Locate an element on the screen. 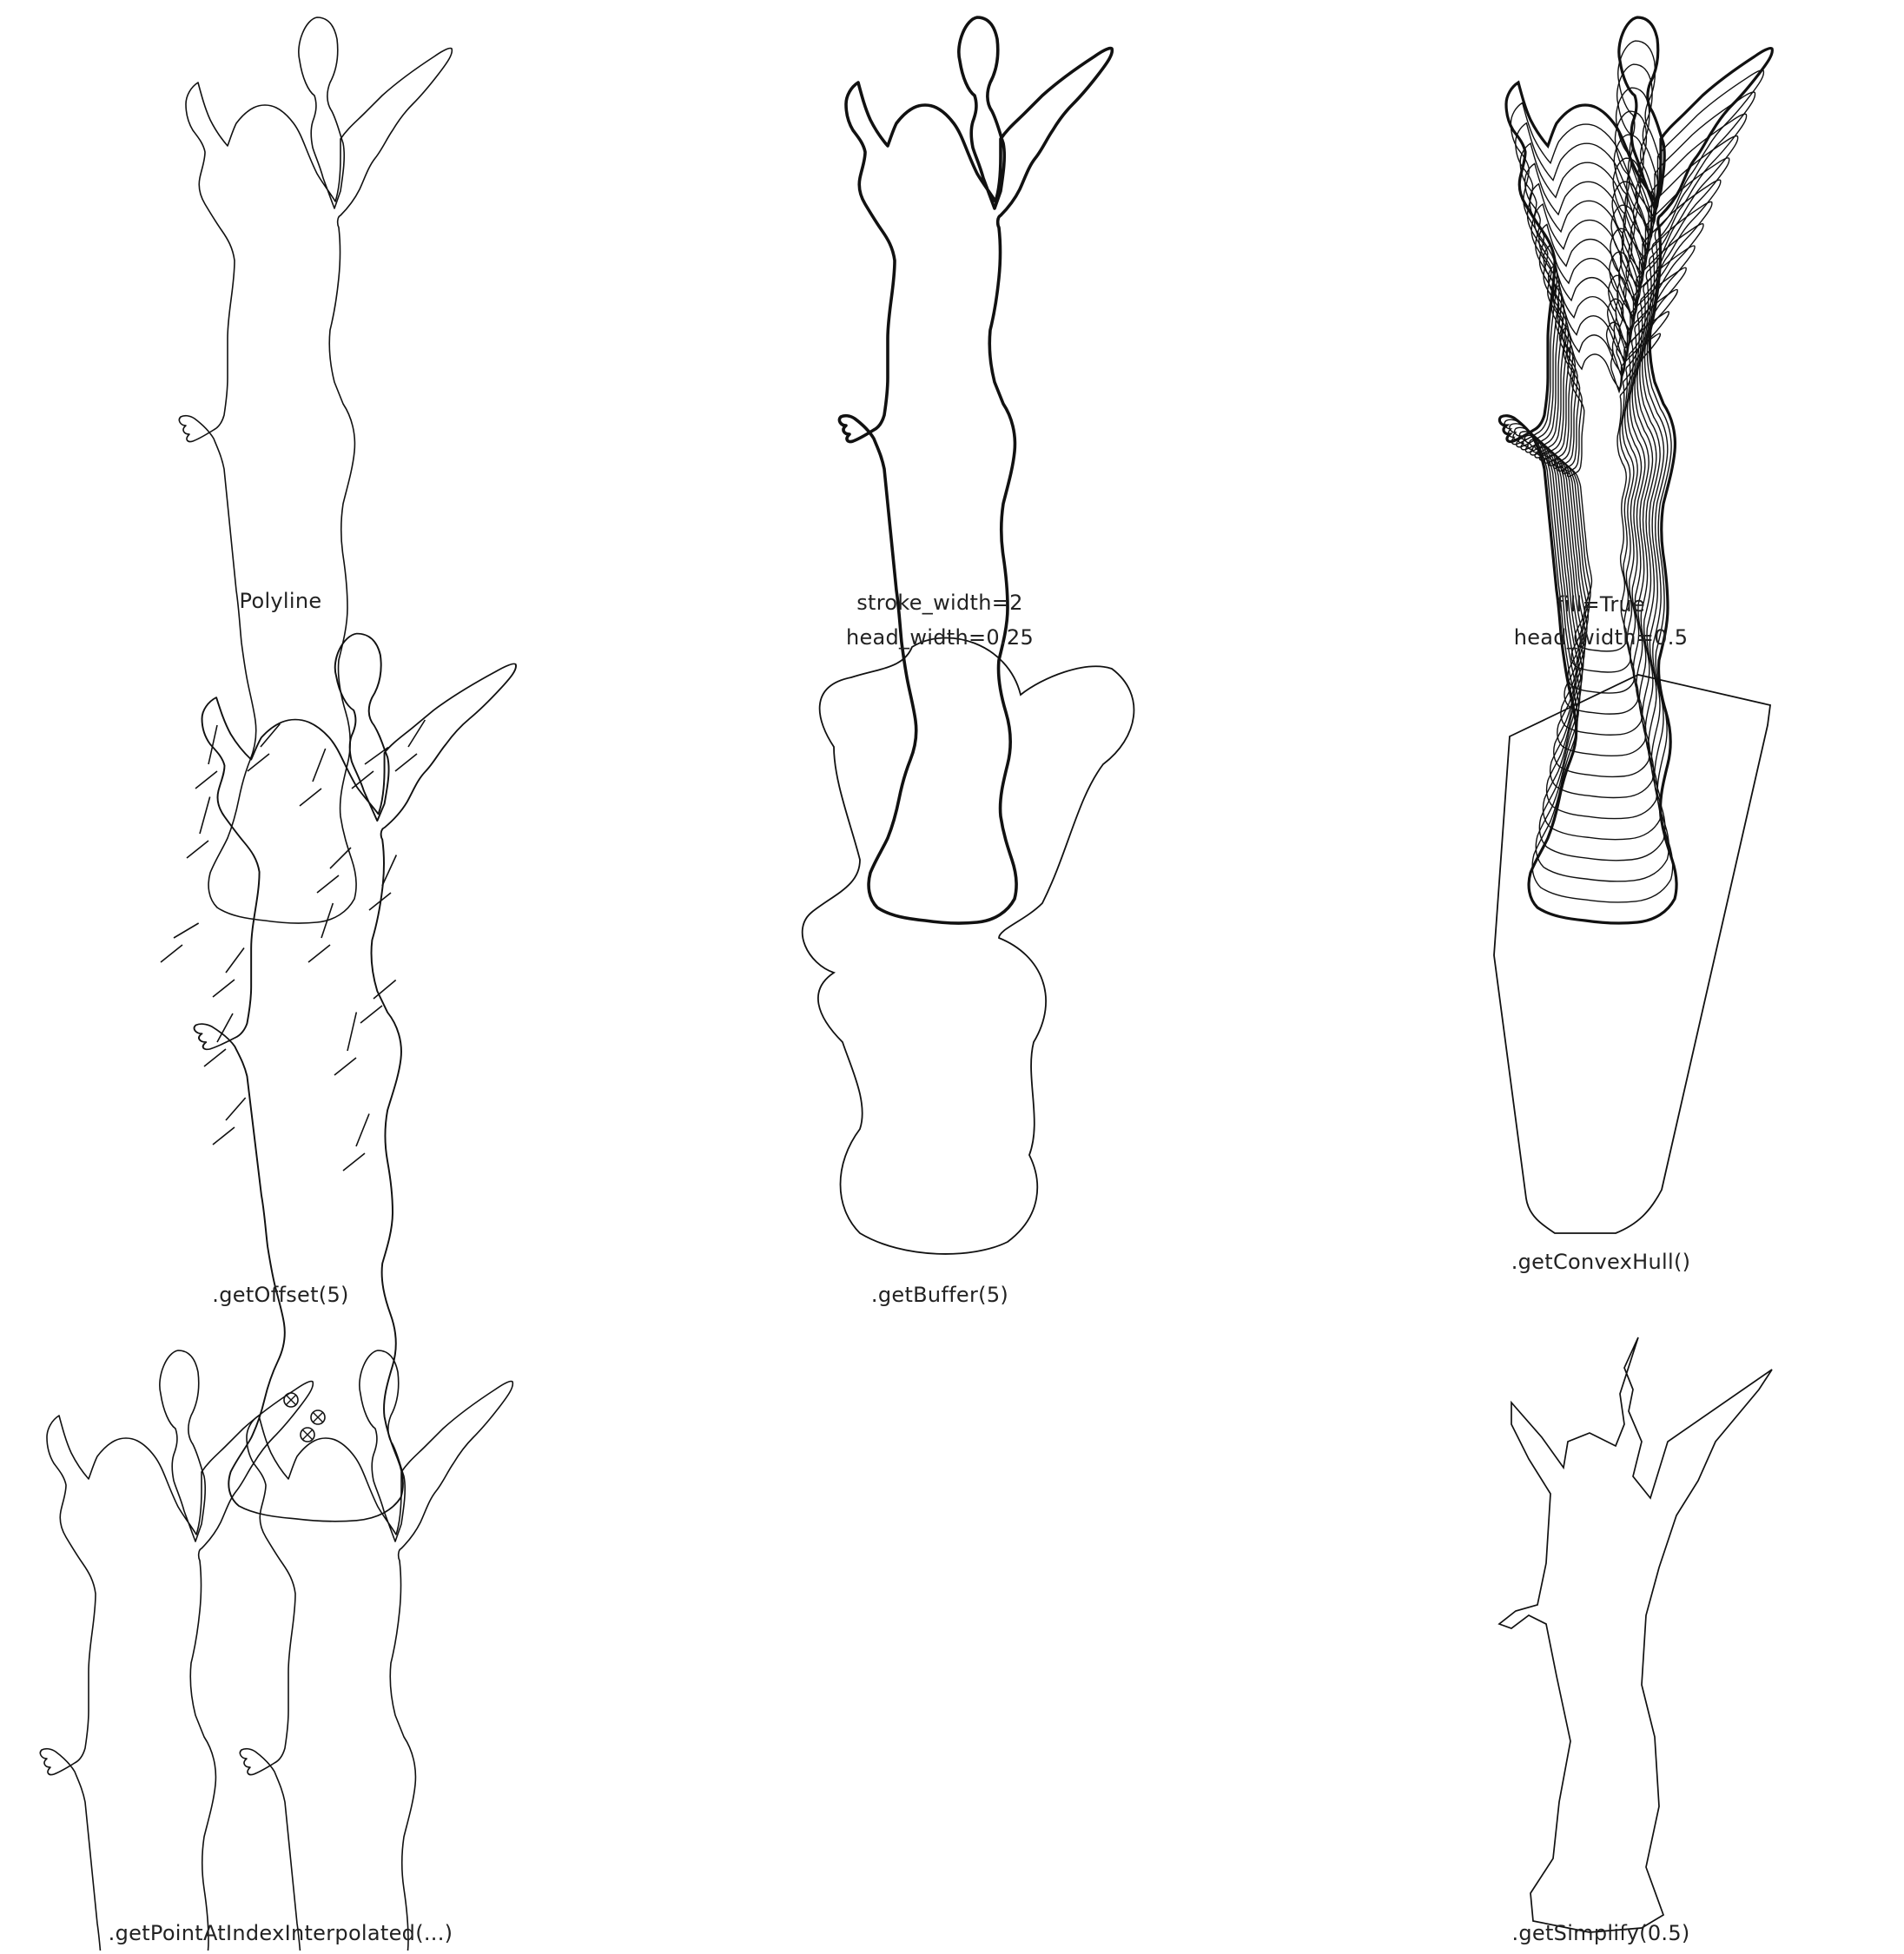  shape-buffer is located at coordinates (968, 946).